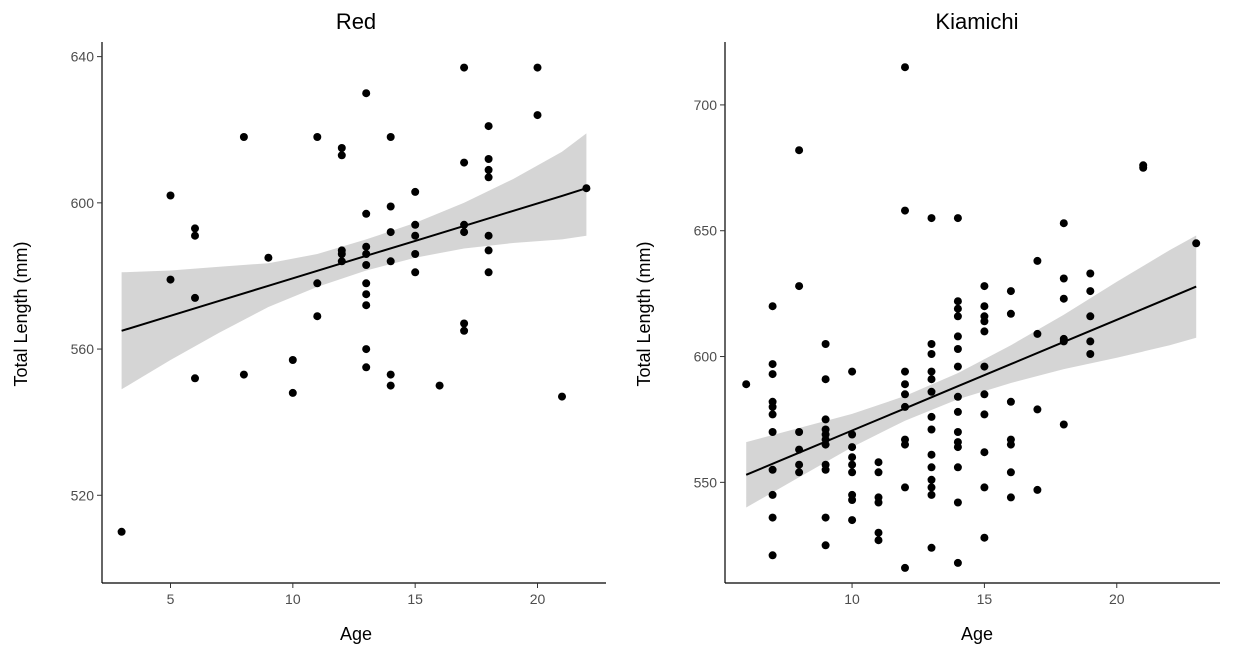 This screenshot has height=654, width=1233. I want to click on y-tick-label: 700, so click(706, 105).